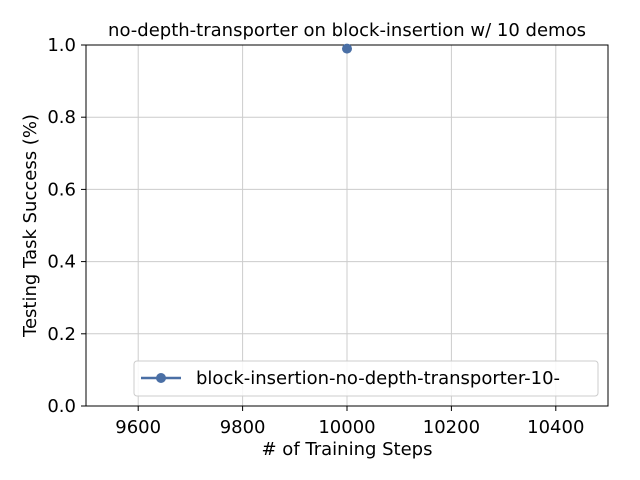  I want to click on x-axis-label: # of Training Steps, so click(347, 449).